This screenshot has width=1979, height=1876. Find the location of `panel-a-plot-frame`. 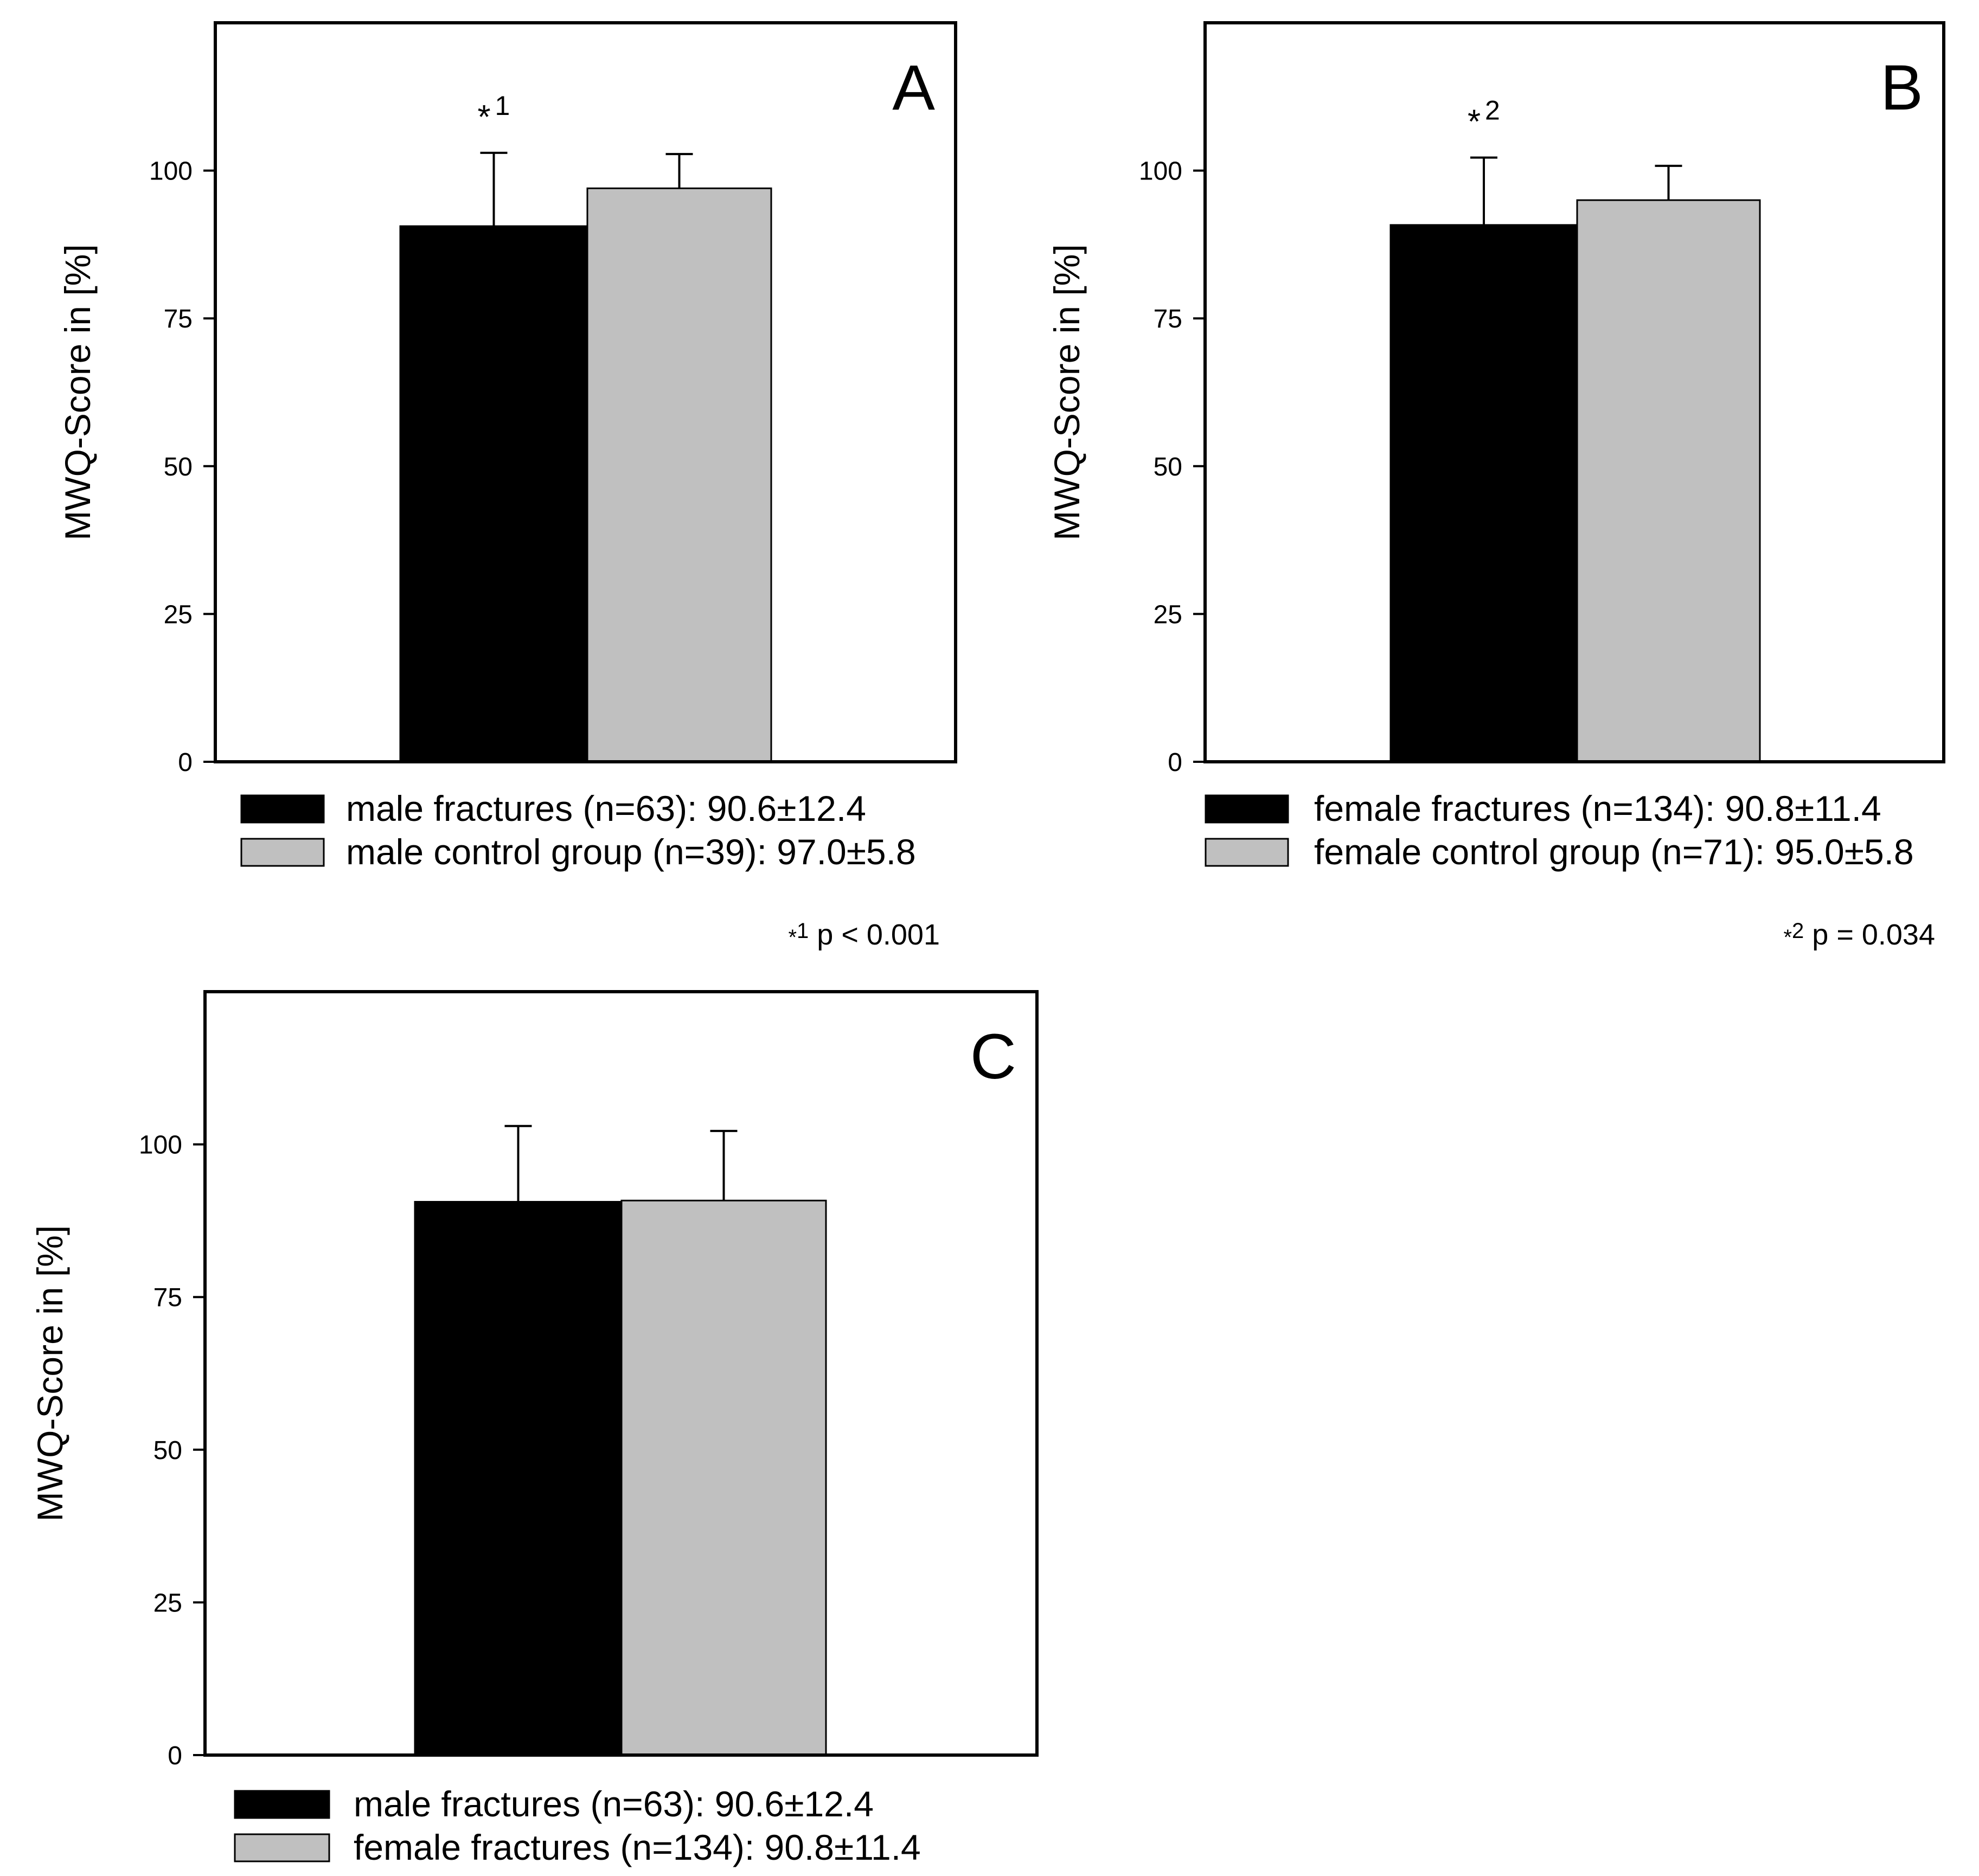

panel-a-plot-frame is located at coordinates (585, 392).